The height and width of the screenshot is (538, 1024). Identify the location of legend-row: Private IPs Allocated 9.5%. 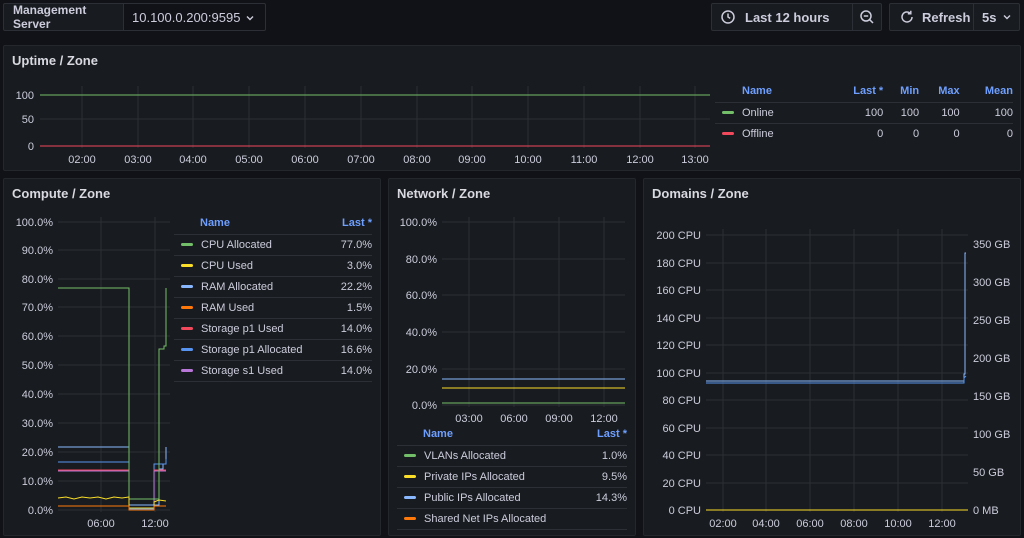
(512, 476).